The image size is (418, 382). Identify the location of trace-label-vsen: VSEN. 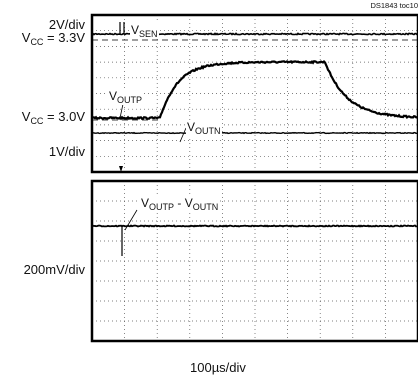
(144, 31).